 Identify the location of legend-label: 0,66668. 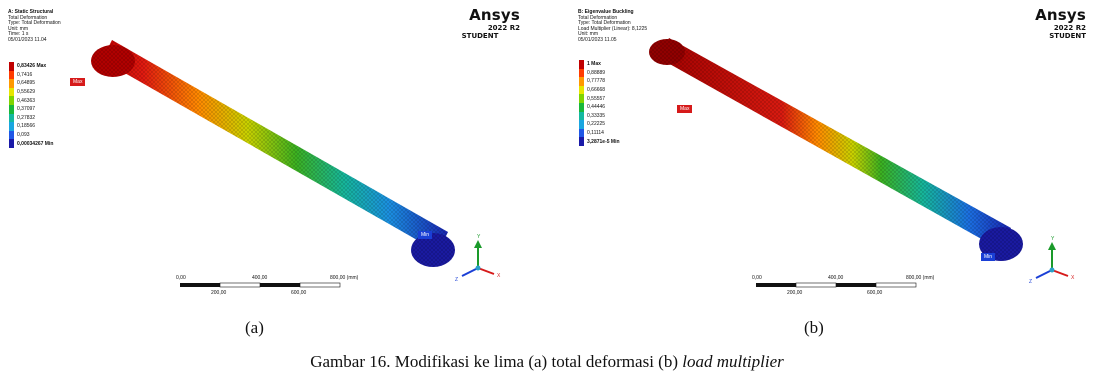
(596, 90).